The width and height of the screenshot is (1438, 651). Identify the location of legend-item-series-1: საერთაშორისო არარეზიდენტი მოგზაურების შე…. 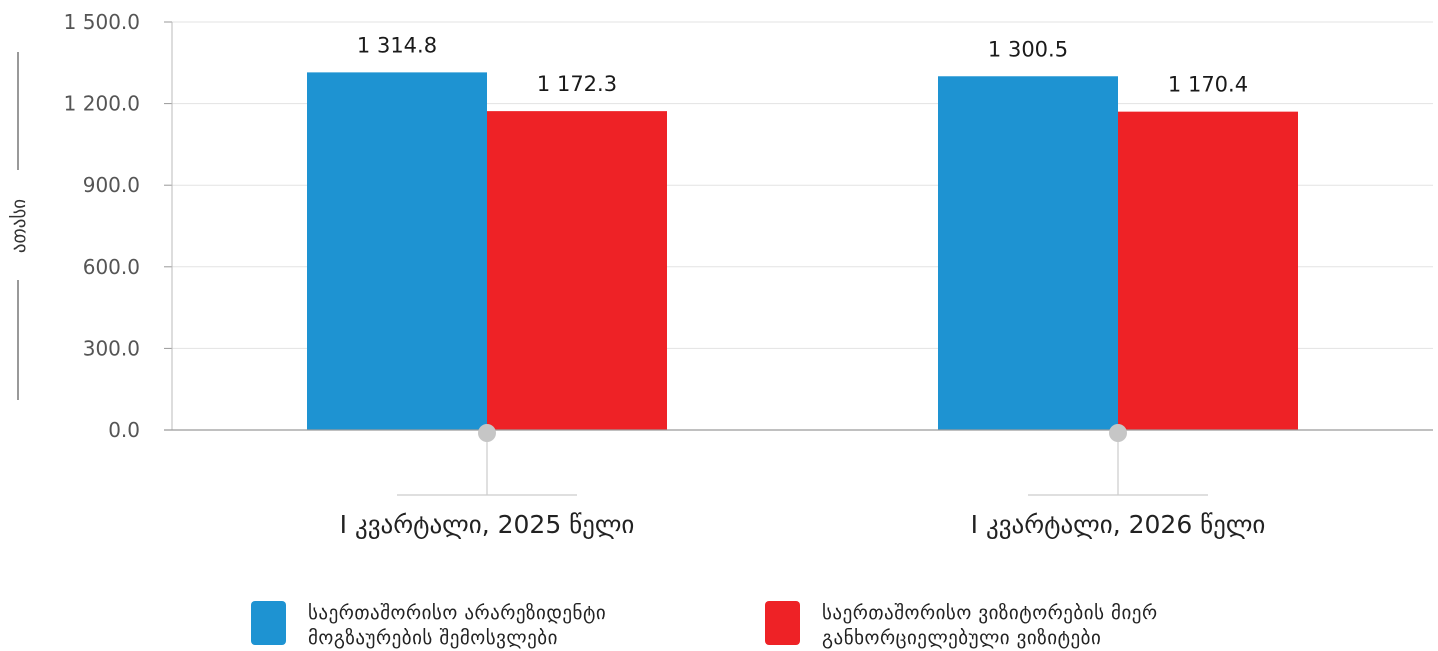
(474, 626).